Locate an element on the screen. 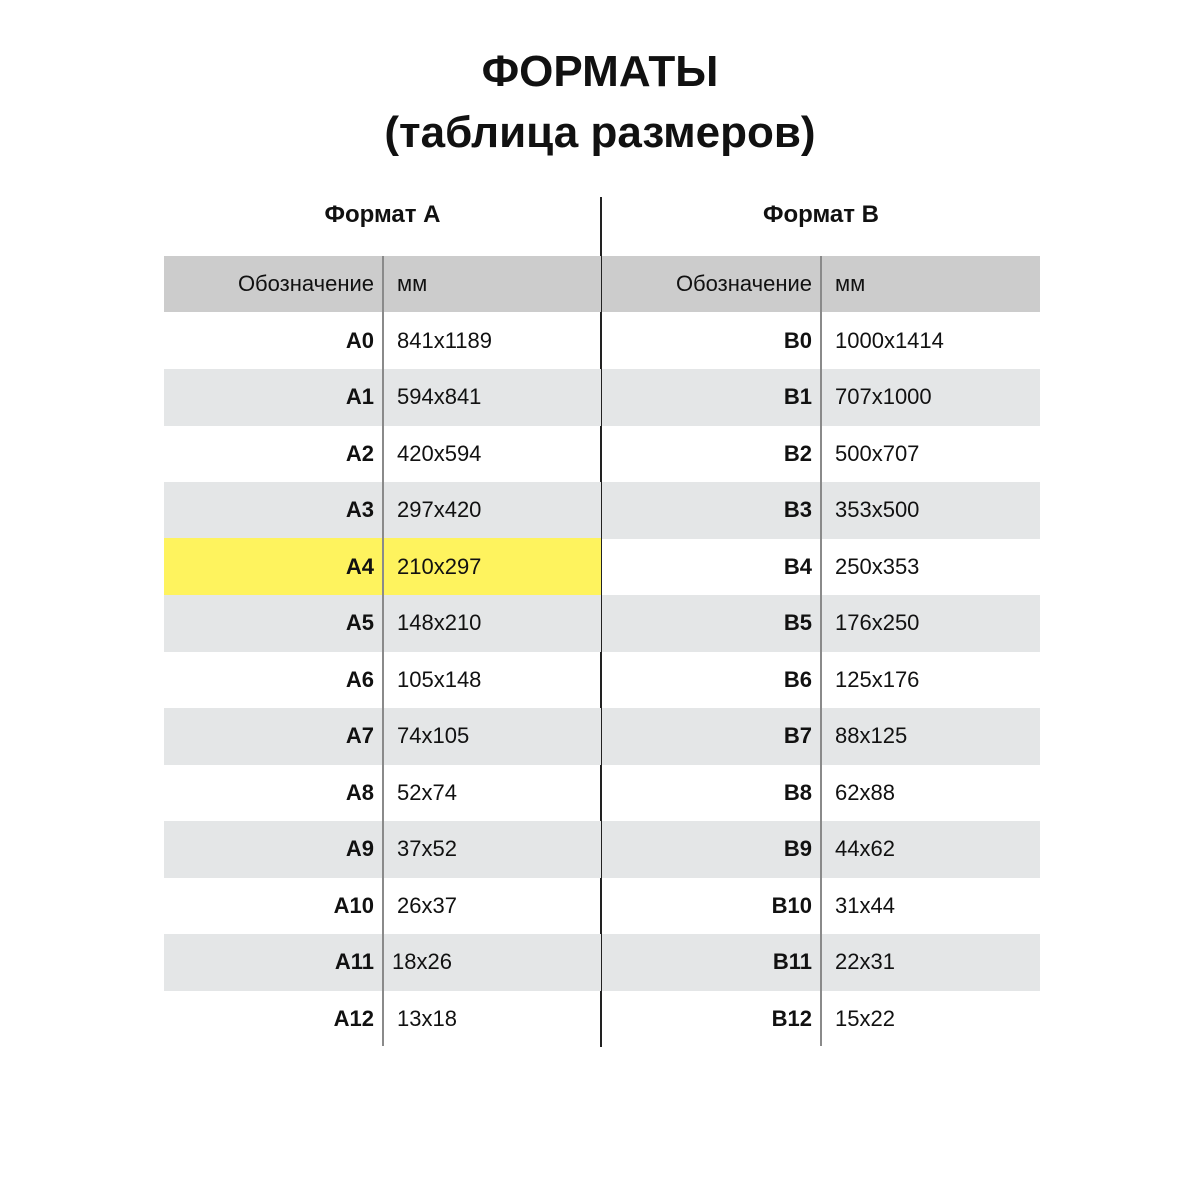 The image size is (1200, 1200). format-designation: A1 is located at coordinates (359, 396).